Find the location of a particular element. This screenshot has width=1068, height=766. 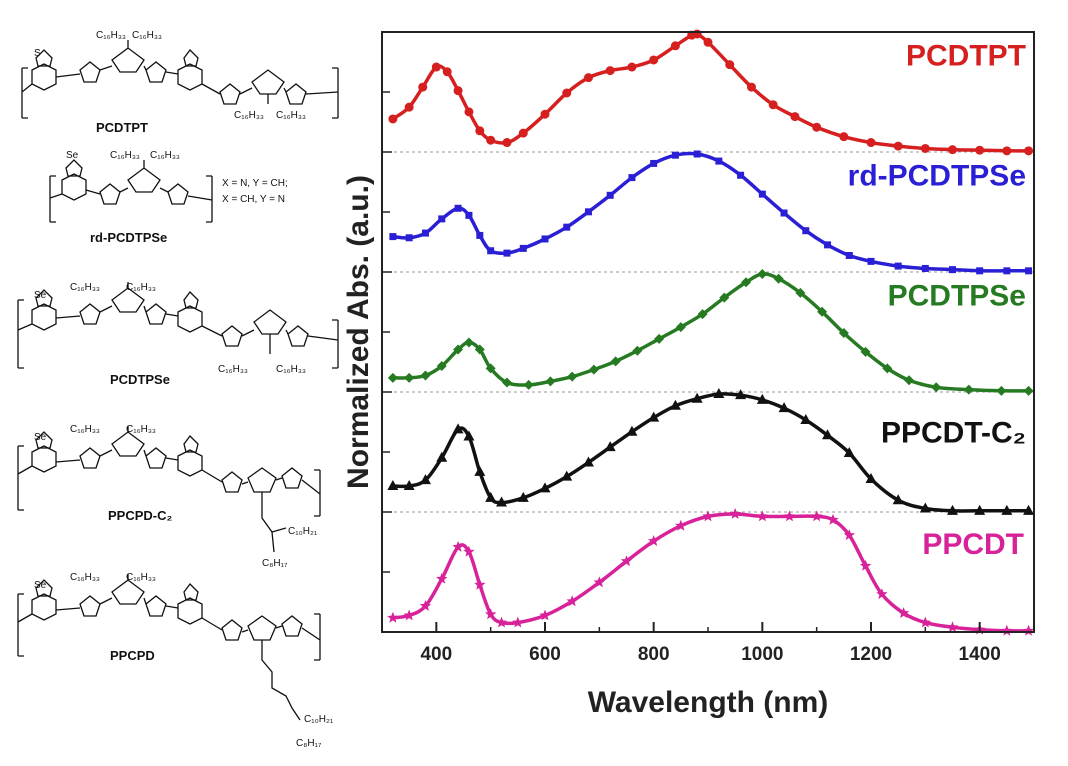

y-axis-label: Normalized Abs. (a.u.) is located at coordinates (358, 332).